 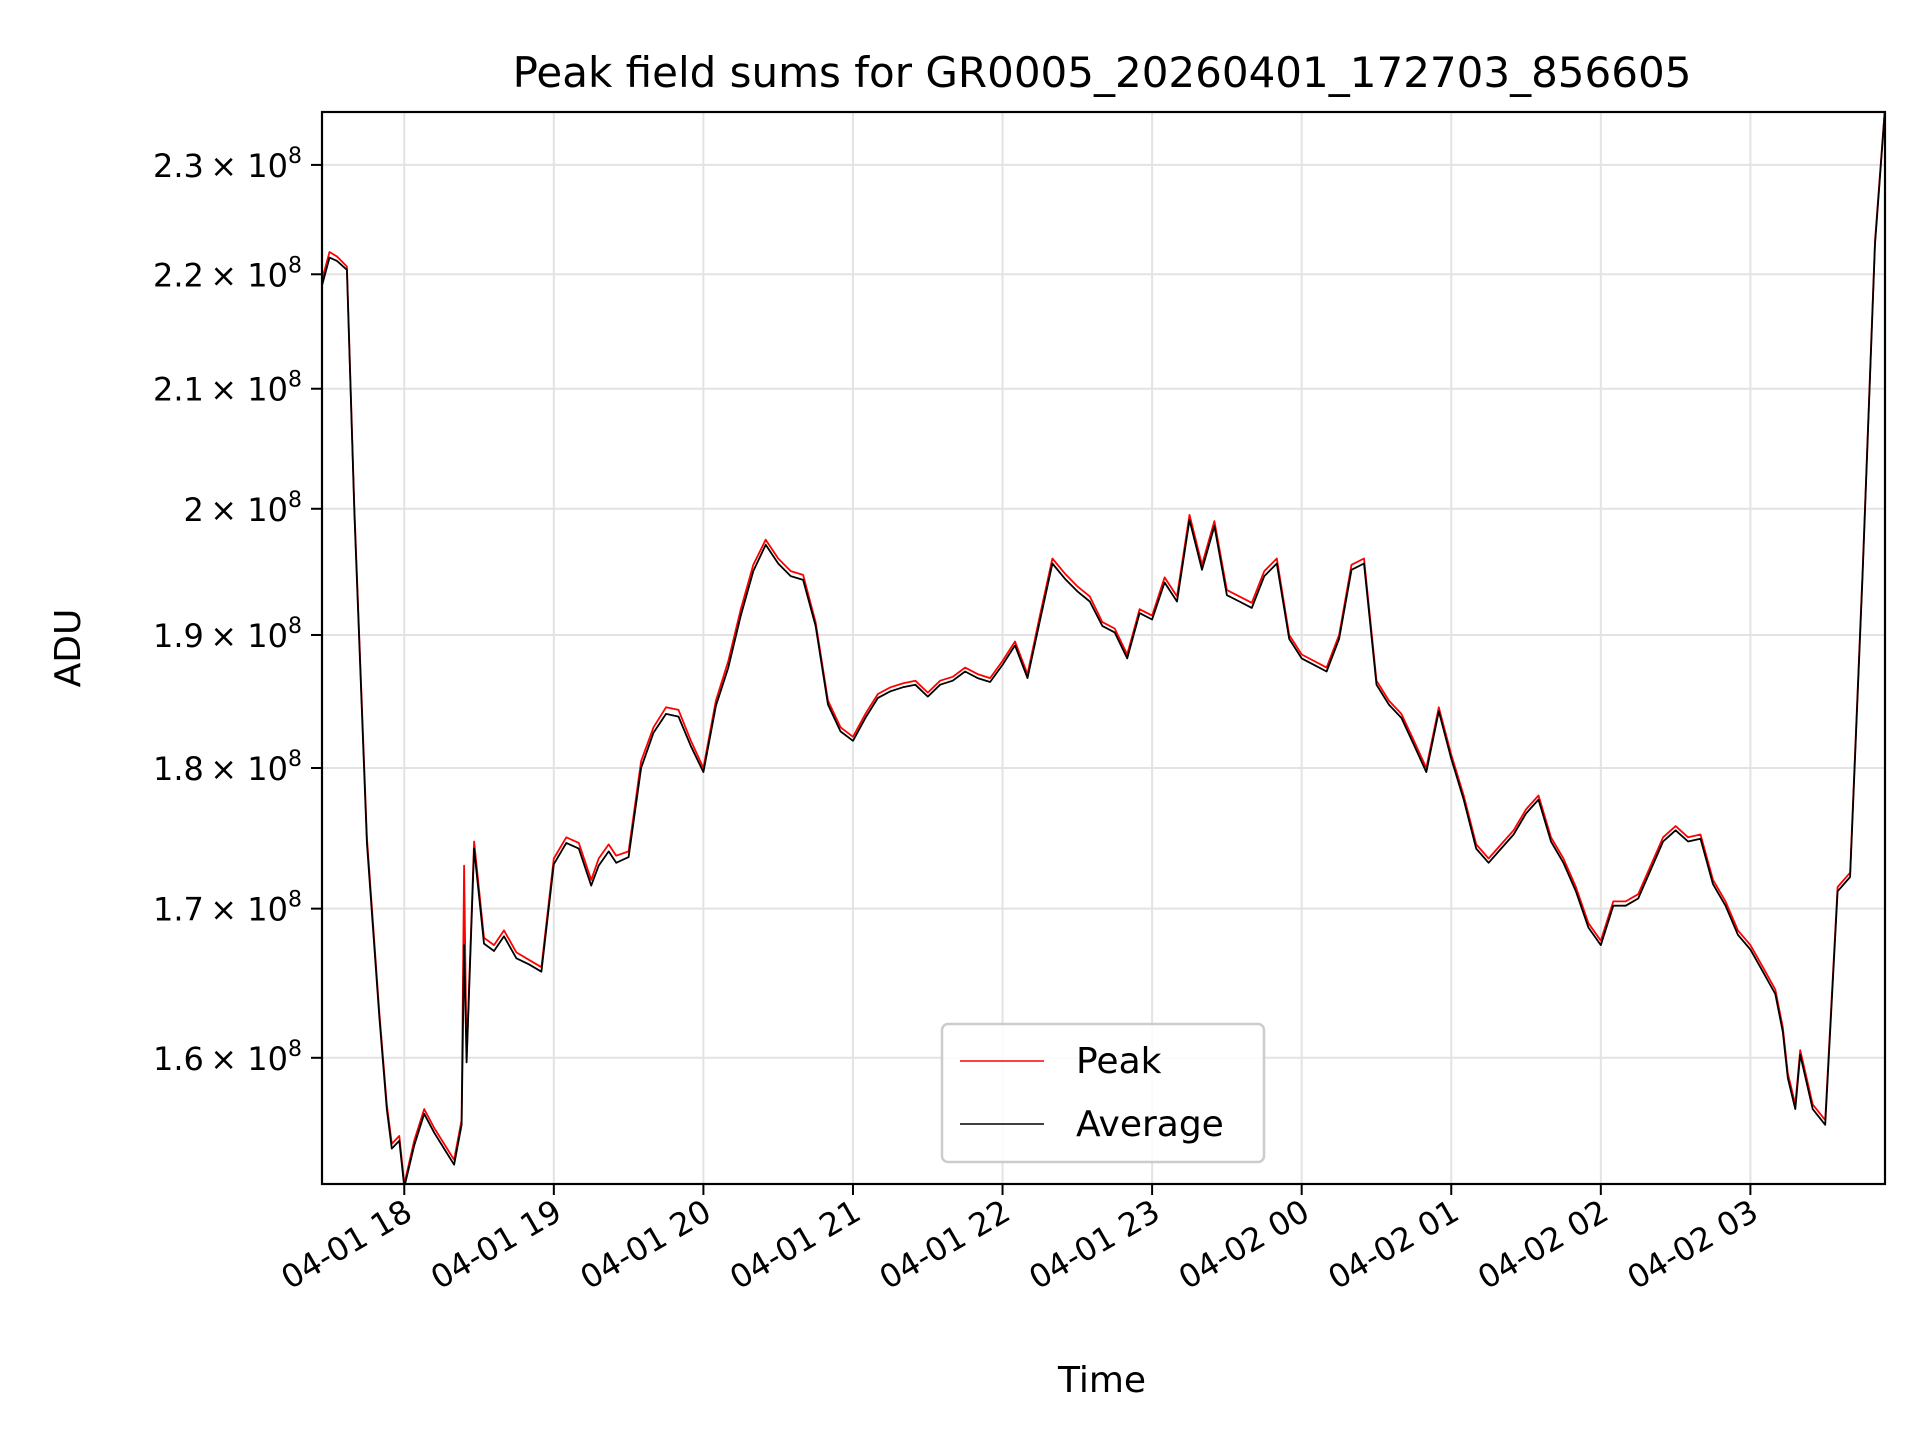 What do you see at coordinates (1150, 1124) in the screenshot?
I see `legend-average-label: Average` at bounding box center [1150, 1124].